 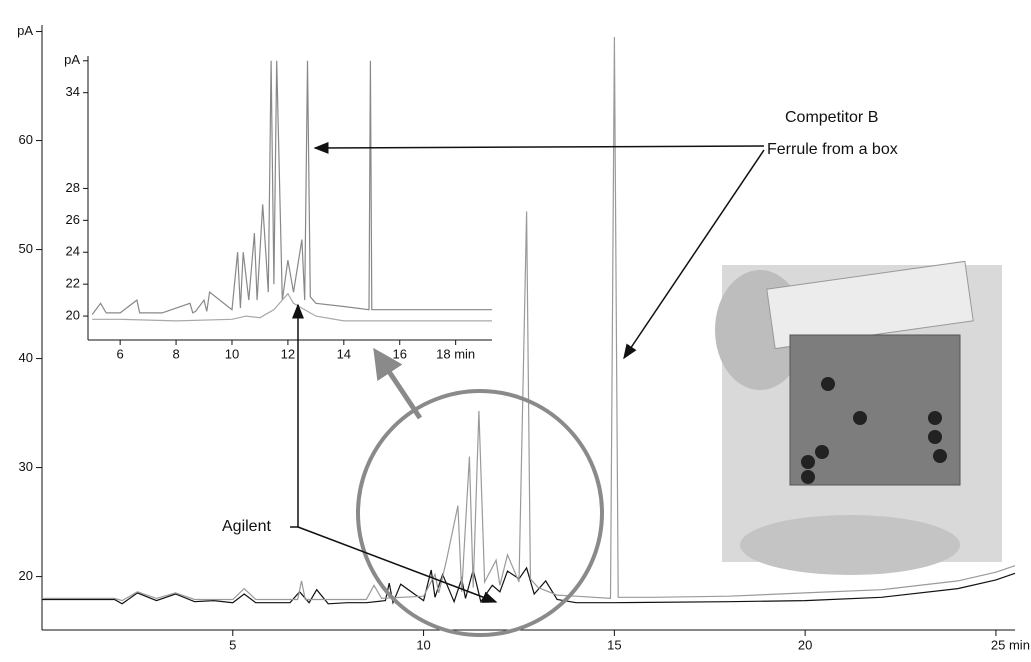 I want to click on y-tick-label: 24, so click(x=73, y=251).